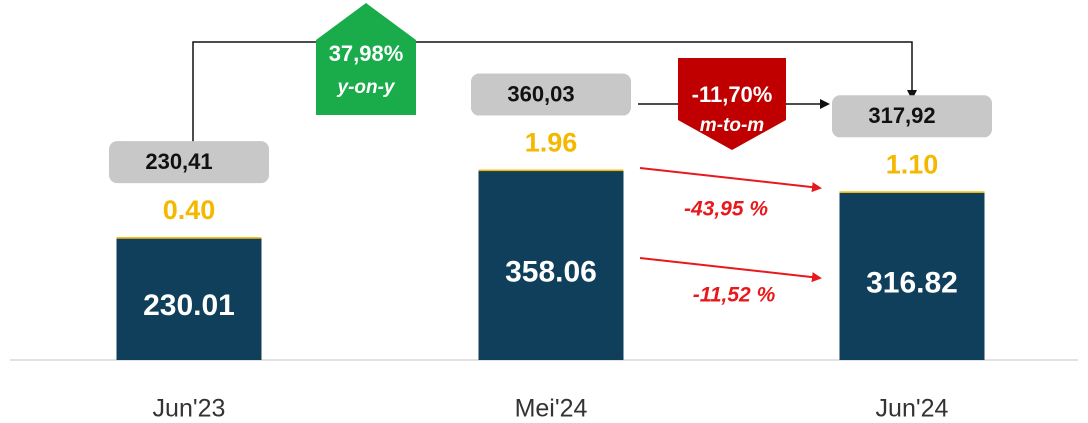 The width and height of the screenshot is (1088, 423). Describe the element at coordinates (189, 210) in the screenshot. I see `segment-label: 0.40` at that location.